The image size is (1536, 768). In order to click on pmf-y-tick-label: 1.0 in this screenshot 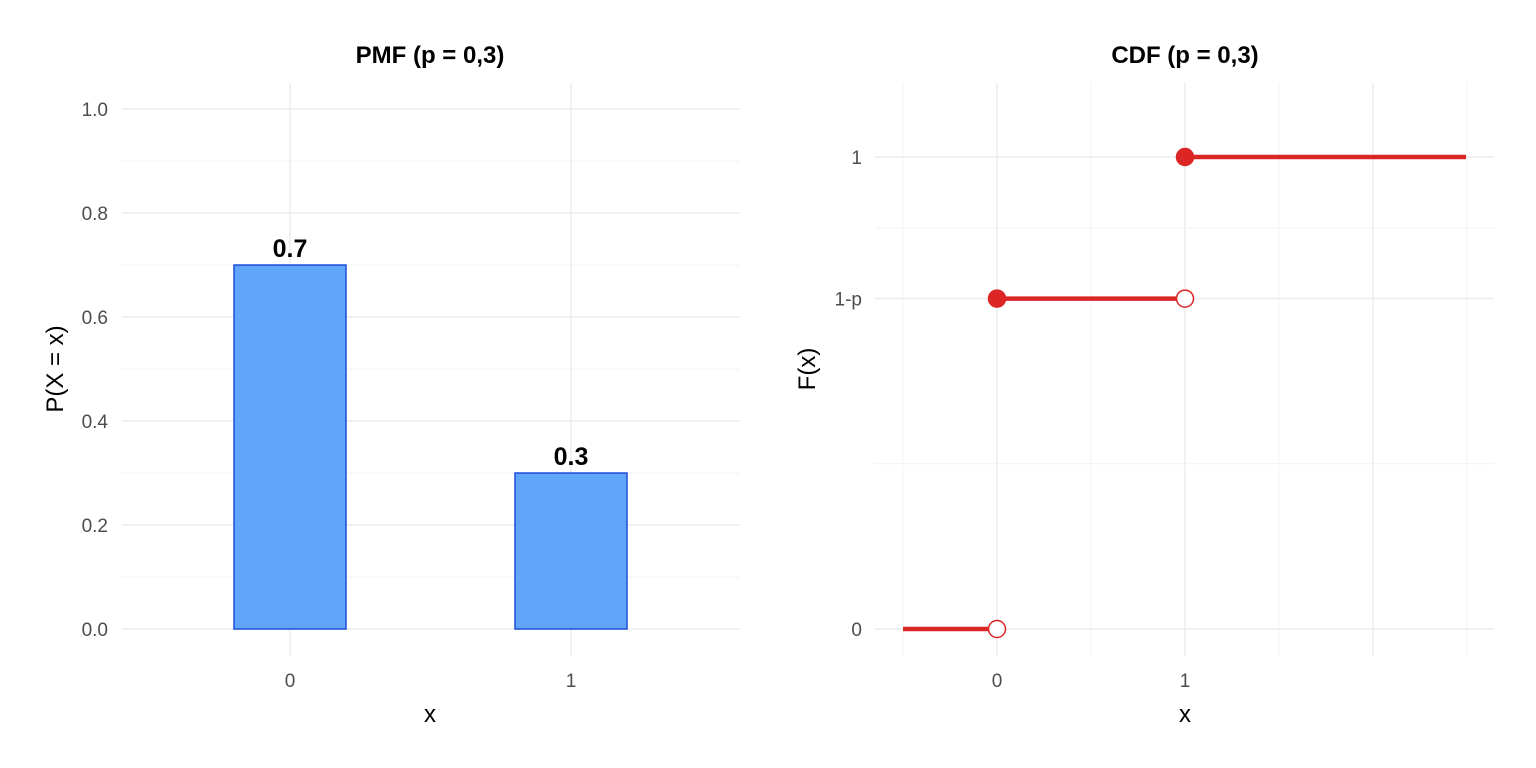, I will do `click(95, 110)`.